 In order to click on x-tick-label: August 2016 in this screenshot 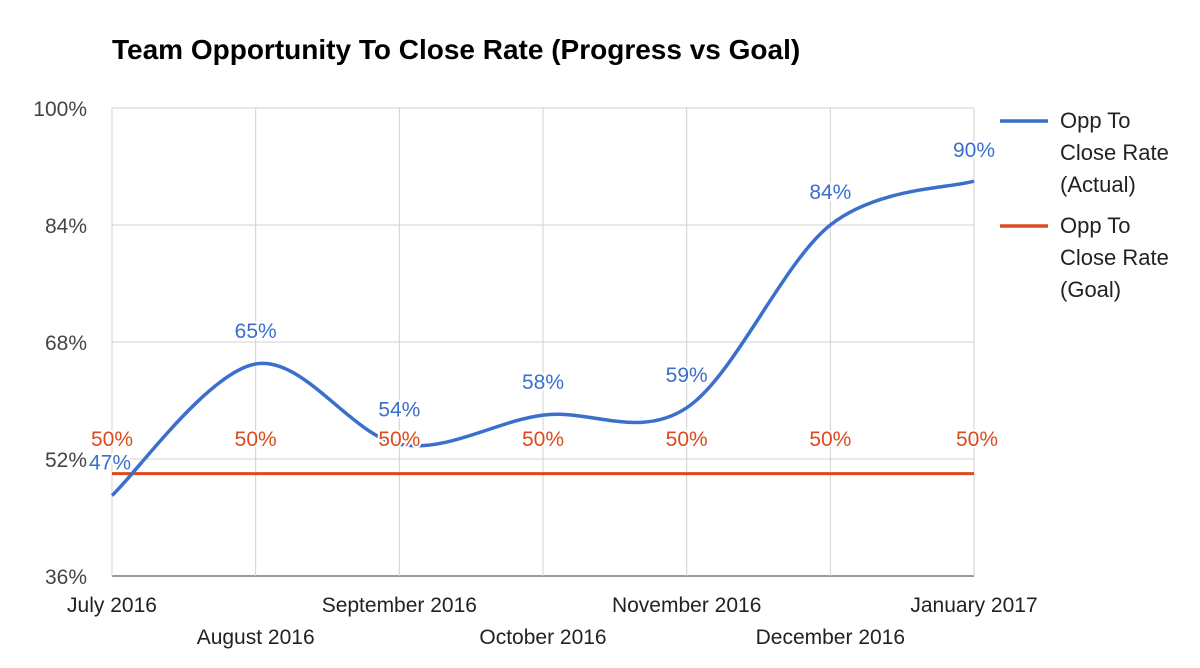, I will do `click(256, 637)`.